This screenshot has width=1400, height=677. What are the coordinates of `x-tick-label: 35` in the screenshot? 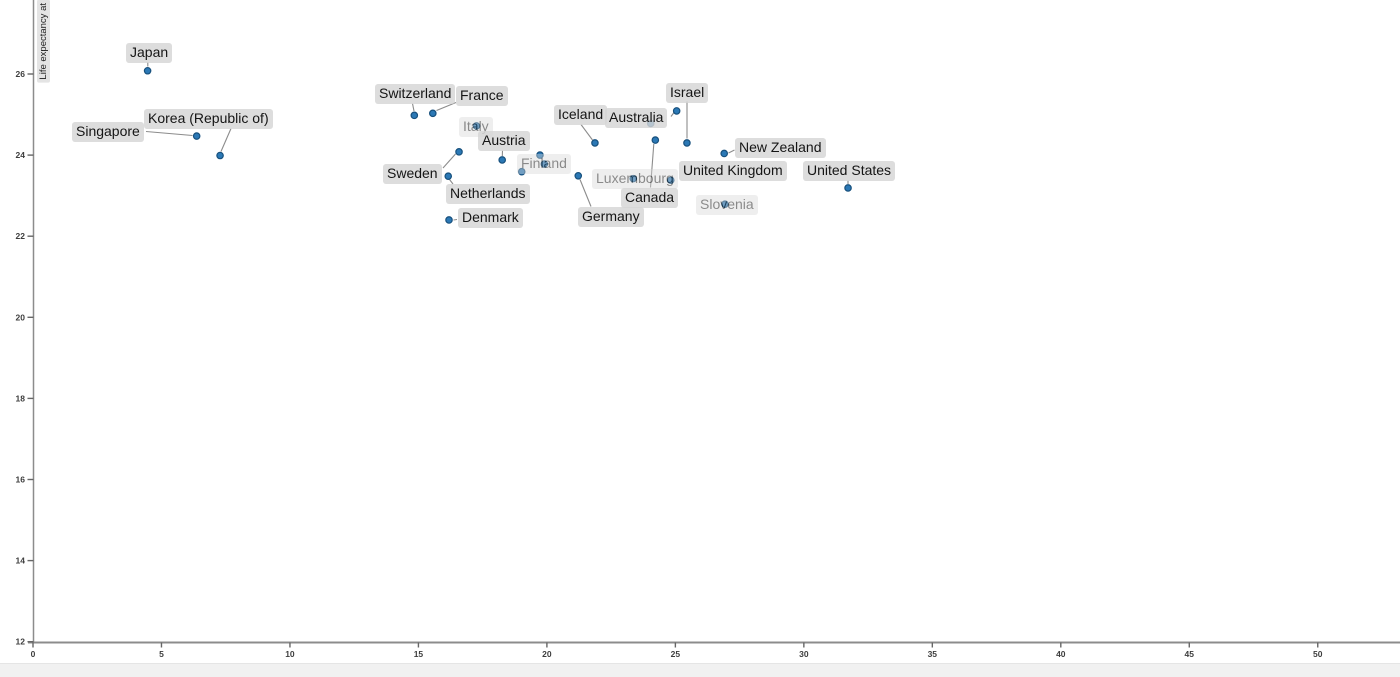 It's located at (933, 654).